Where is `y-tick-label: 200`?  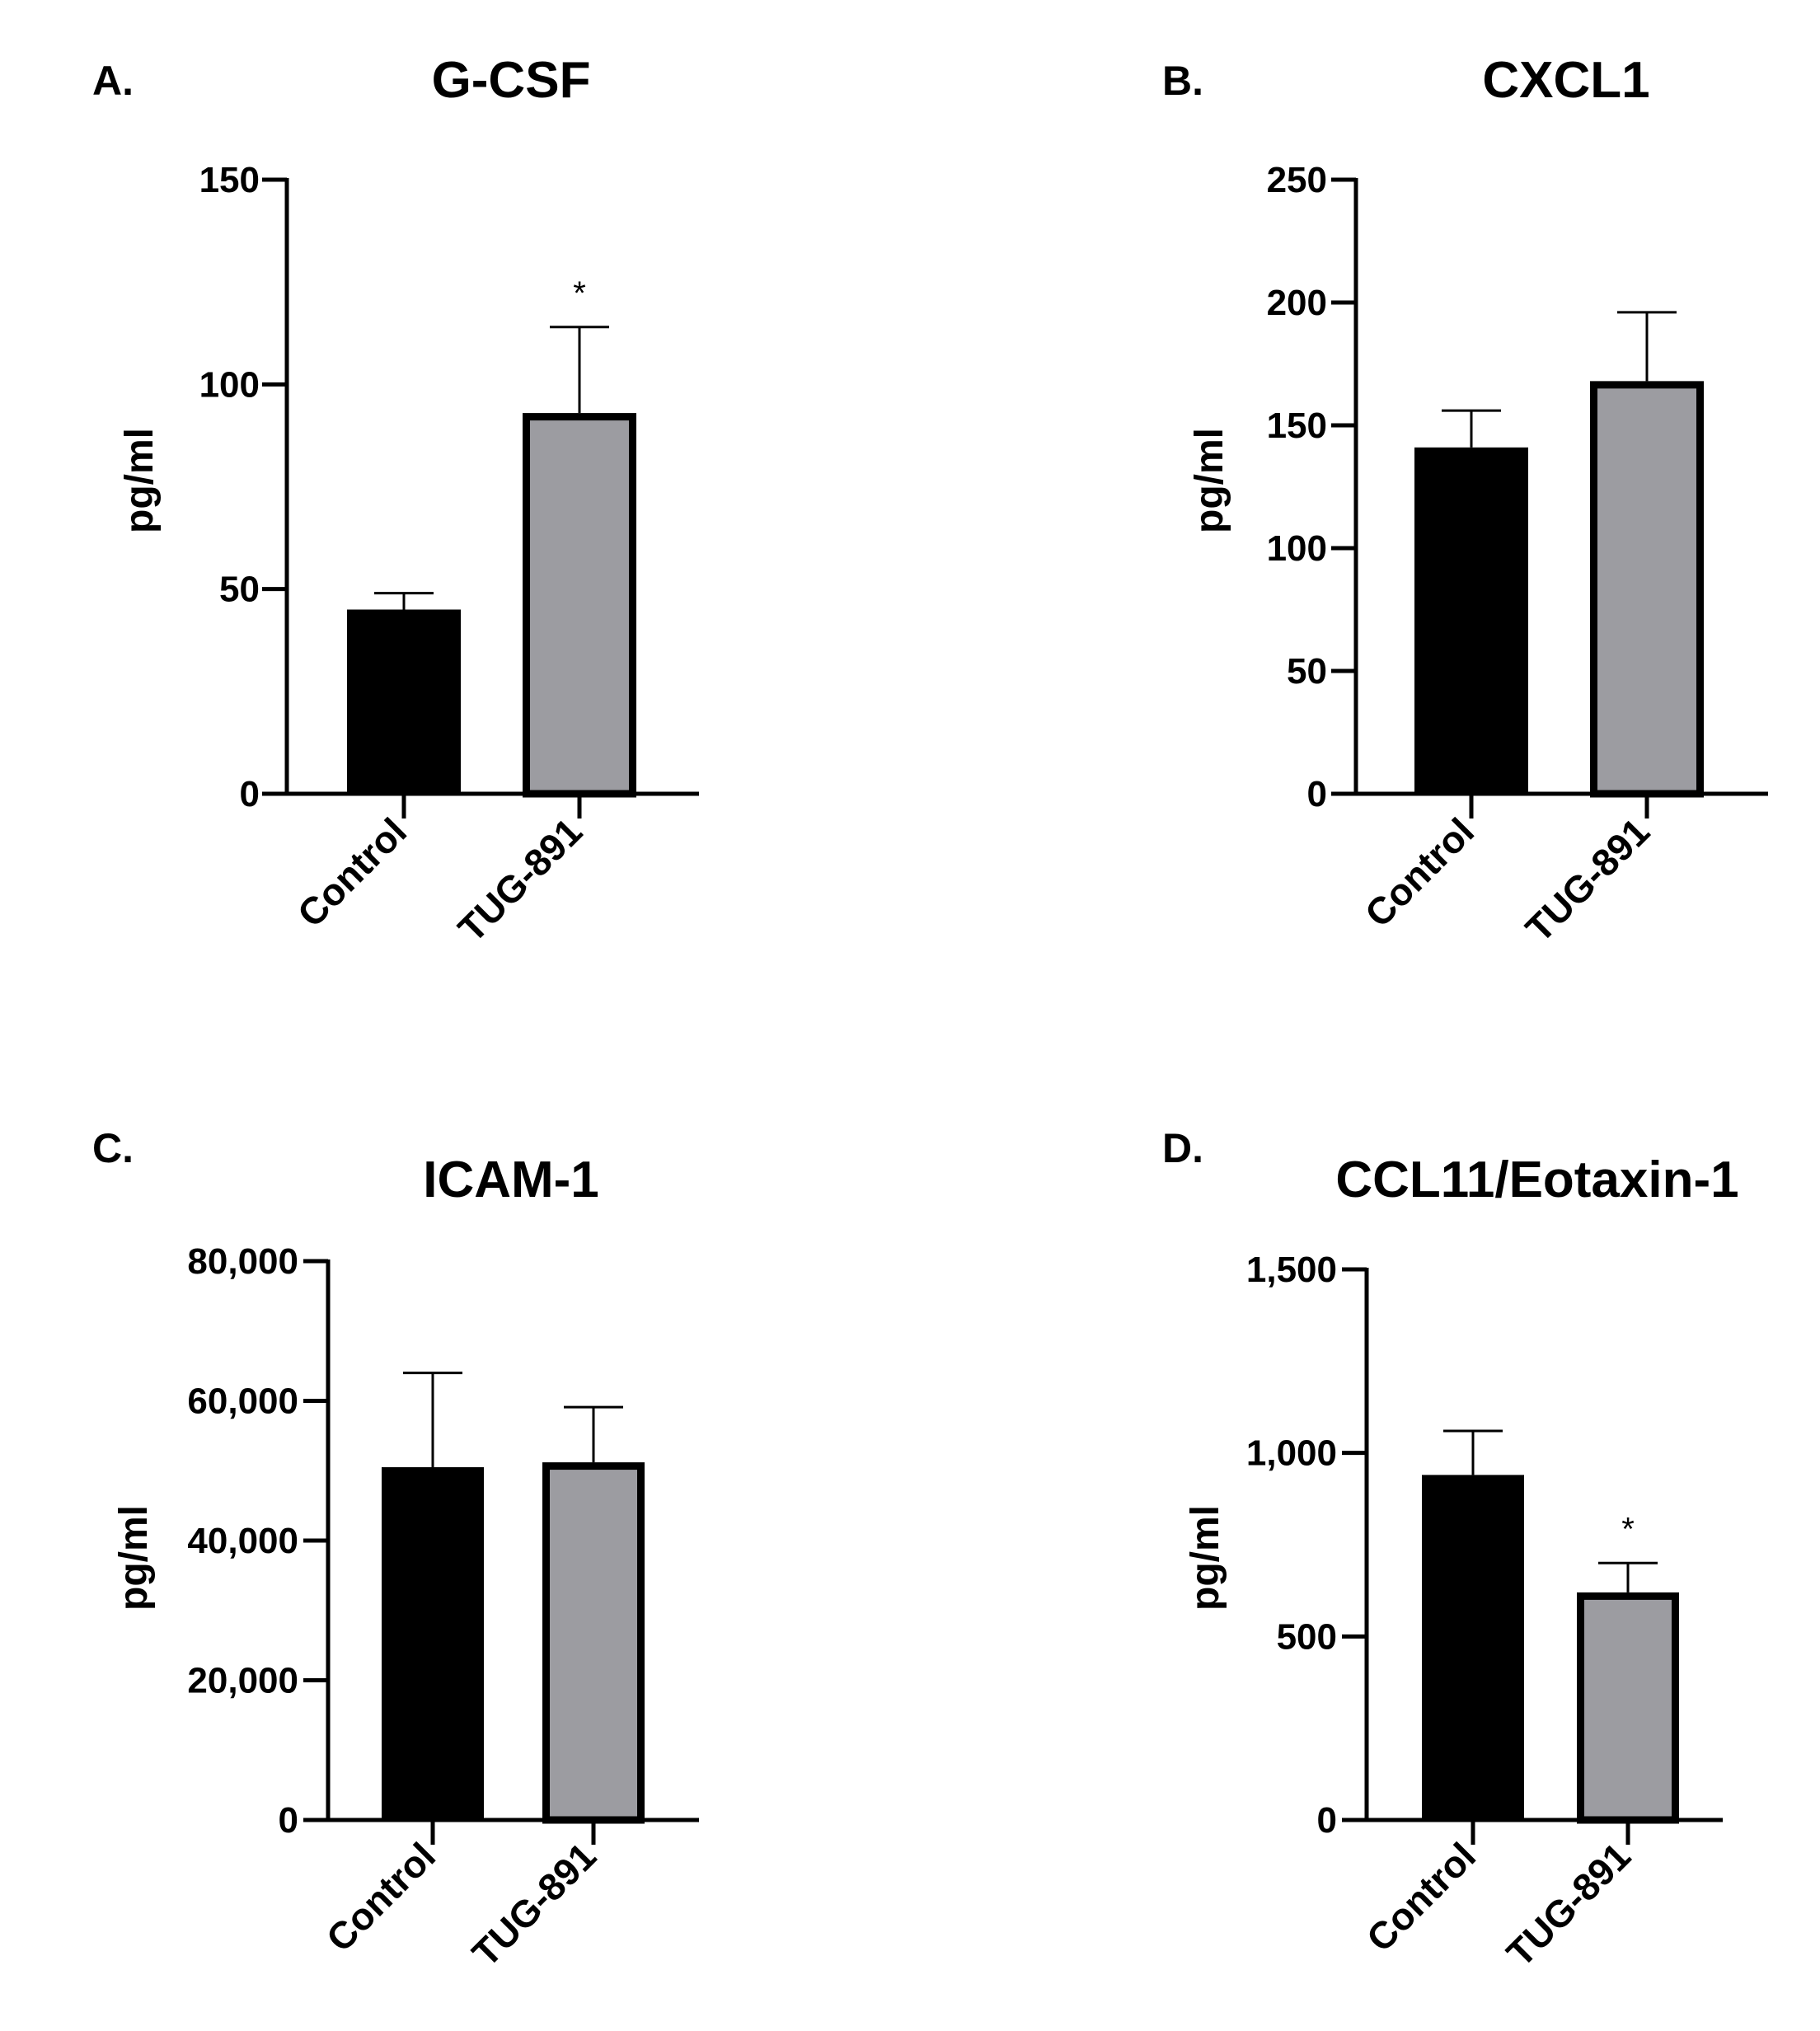
y-tick-label: 200 is located at coordinates (1297, 303).